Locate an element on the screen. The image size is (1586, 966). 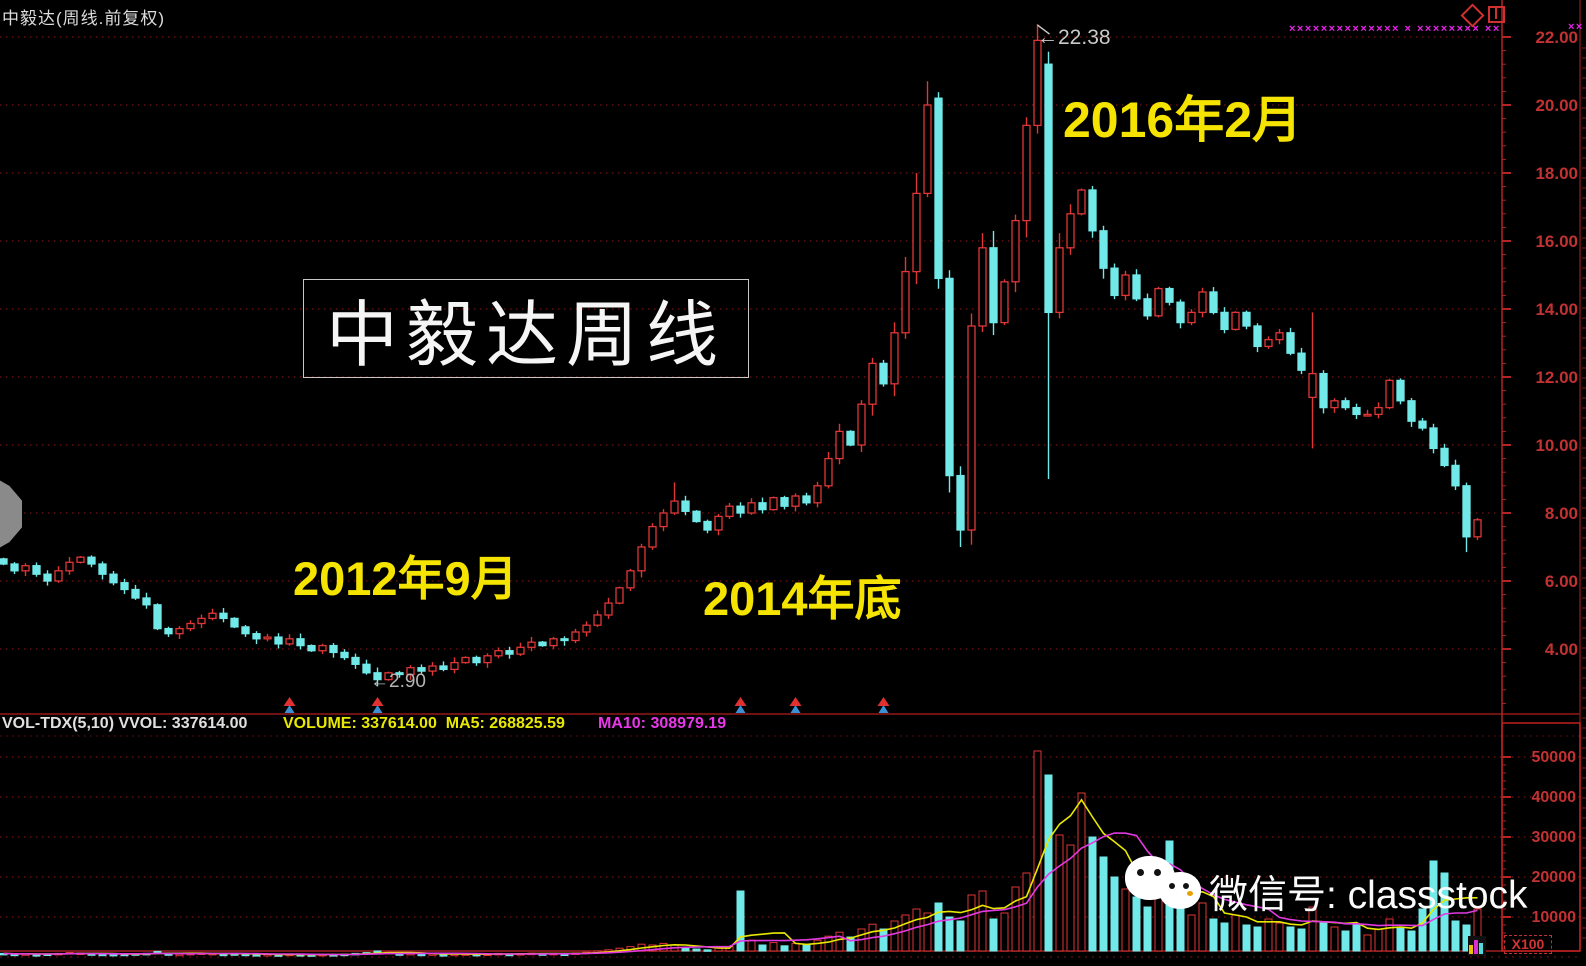
mini-chart-icon is located at coordinates (1477, 946).